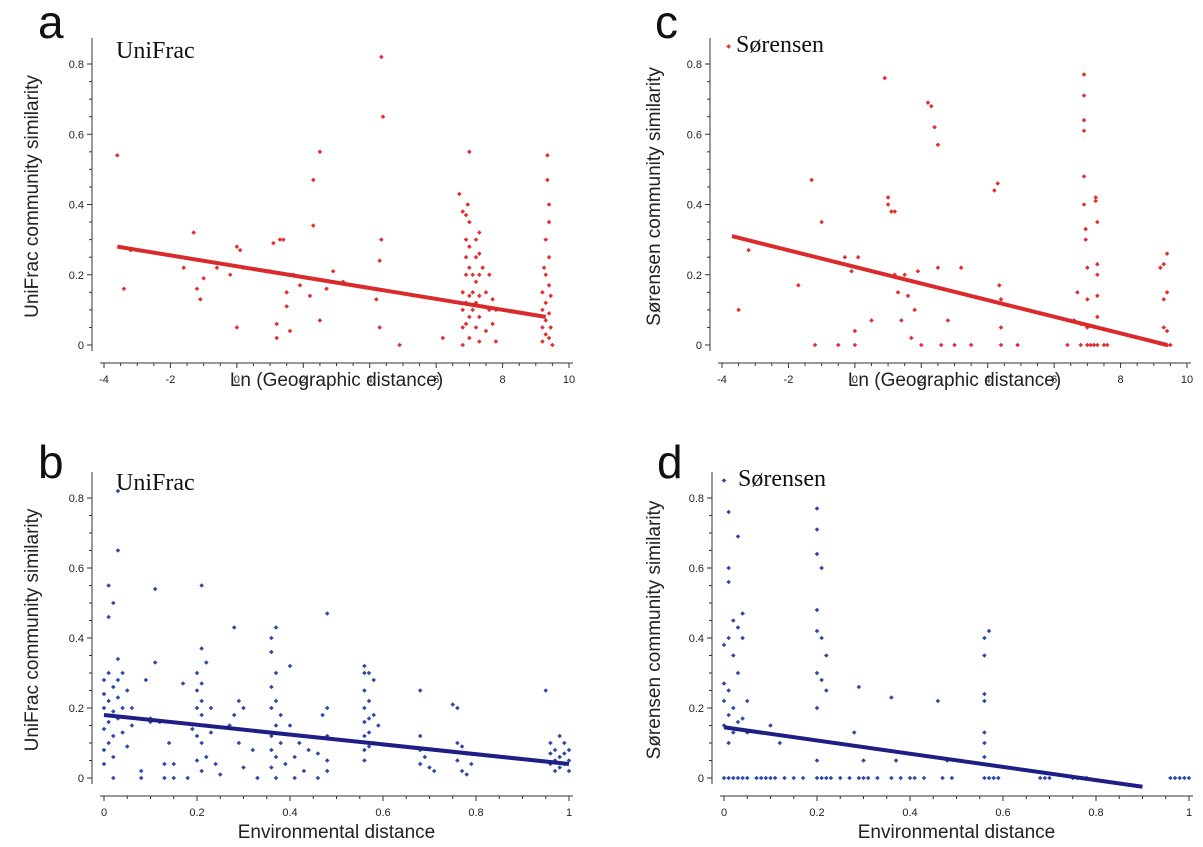  What do you see at coordinates (76, 639) in the screenshot?
I see `y-tick-label: 0.4` at bounding box center [76, 639].